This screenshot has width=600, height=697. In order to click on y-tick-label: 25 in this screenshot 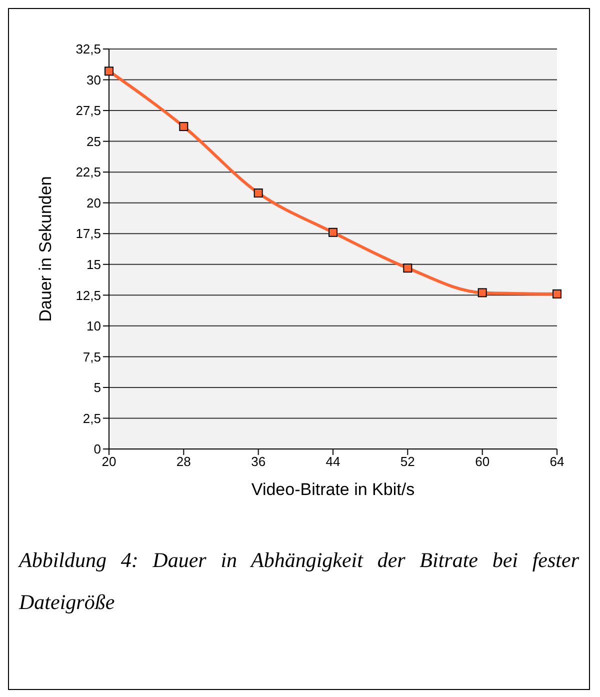, I will do `click(93, 141)`.